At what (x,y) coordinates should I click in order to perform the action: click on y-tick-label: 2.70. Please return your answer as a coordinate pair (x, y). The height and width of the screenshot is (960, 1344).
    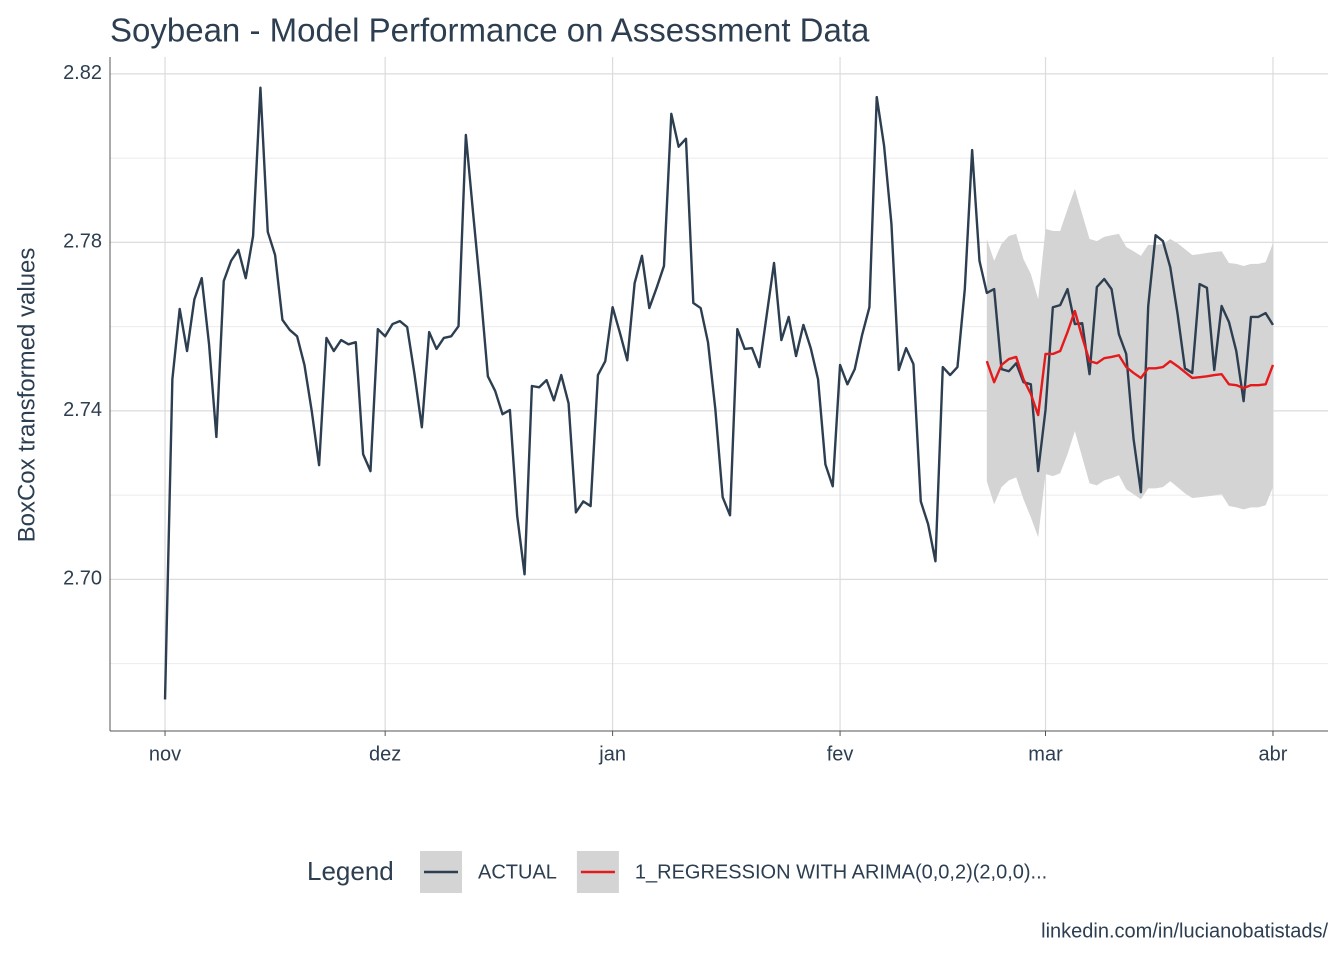
    Looking at the image, I should click on (82, 579).